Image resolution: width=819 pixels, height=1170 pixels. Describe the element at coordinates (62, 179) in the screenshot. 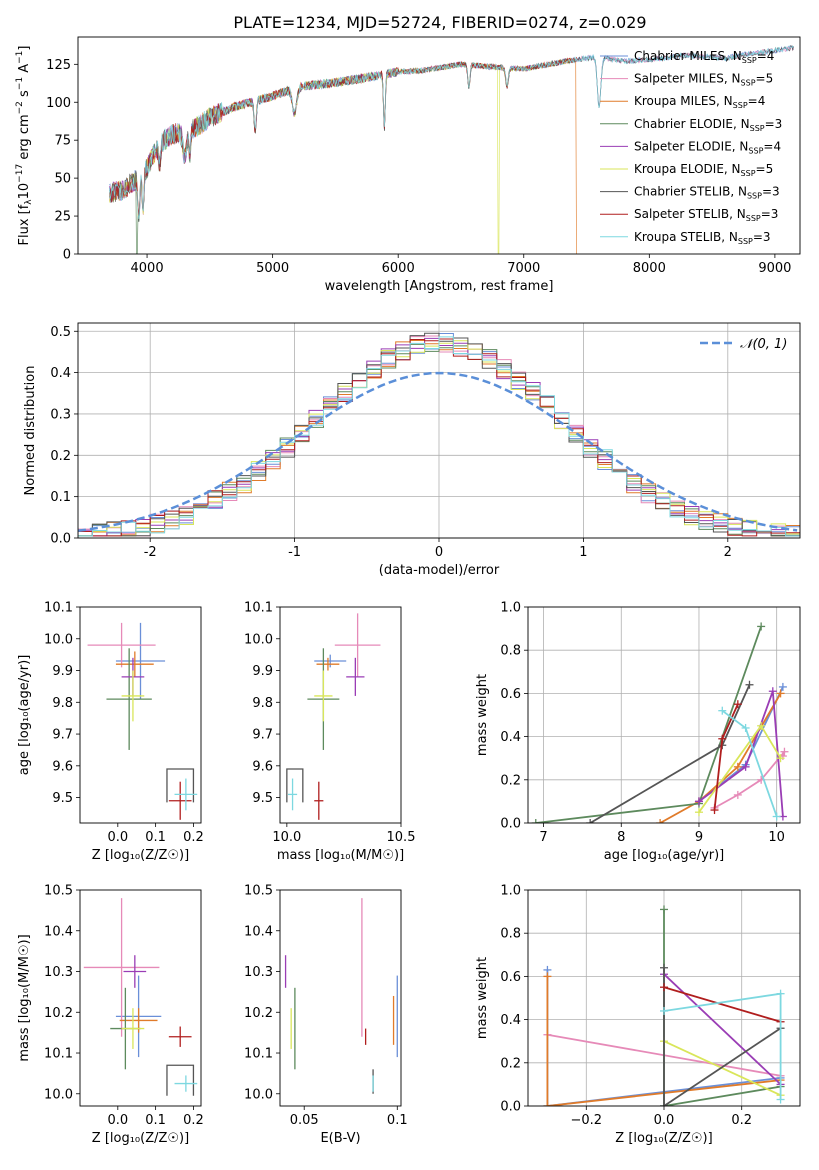

I see `y-tick-label: 50` at that location.